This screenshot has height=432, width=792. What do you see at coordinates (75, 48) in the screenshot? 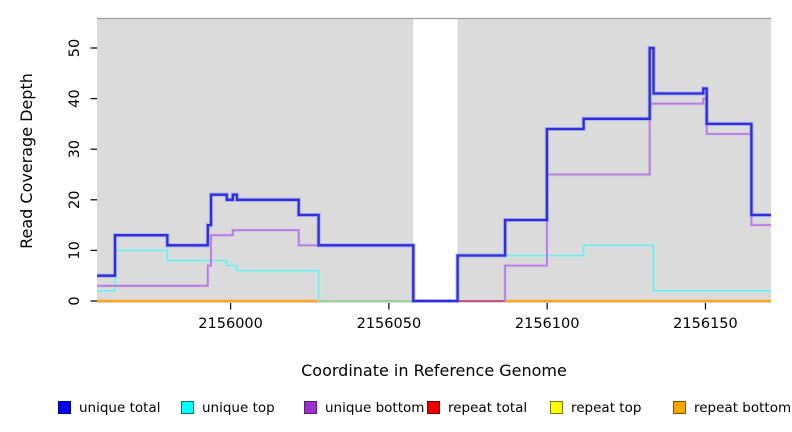
I see `y-tick-label: 50` at bounding box center [75, 48].